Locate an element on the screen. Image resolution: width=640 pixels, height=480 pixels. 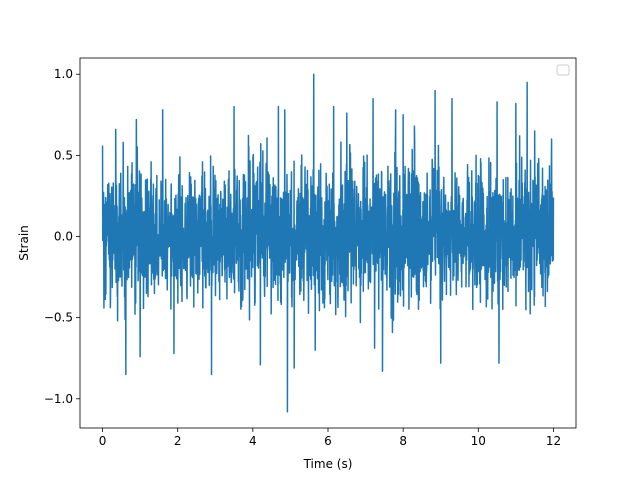
x-tick-label: 4 is located at coordinates (253, 441).